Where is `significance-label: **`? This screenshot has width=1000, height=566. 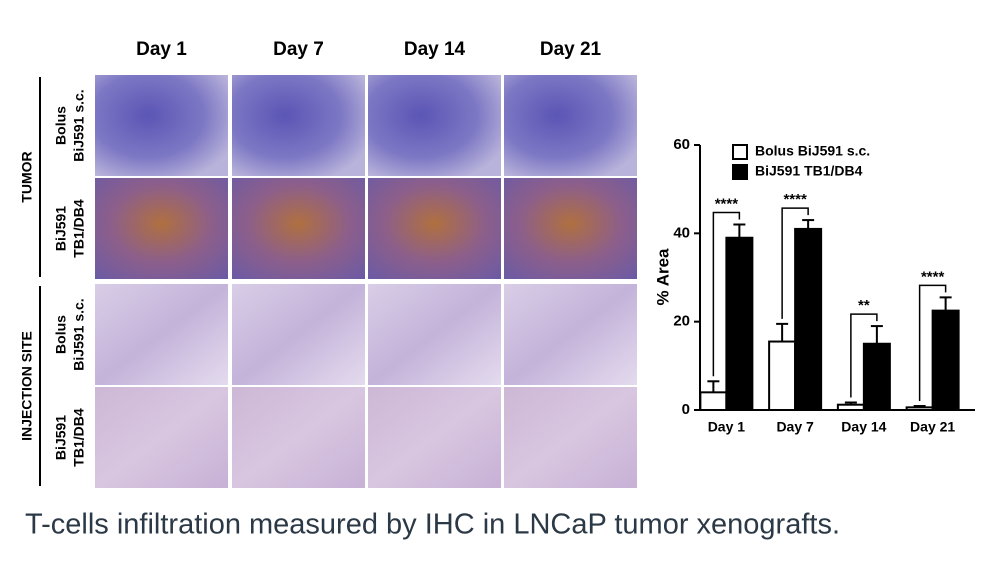 significance-label: ** is located at coordinates (864, 305).